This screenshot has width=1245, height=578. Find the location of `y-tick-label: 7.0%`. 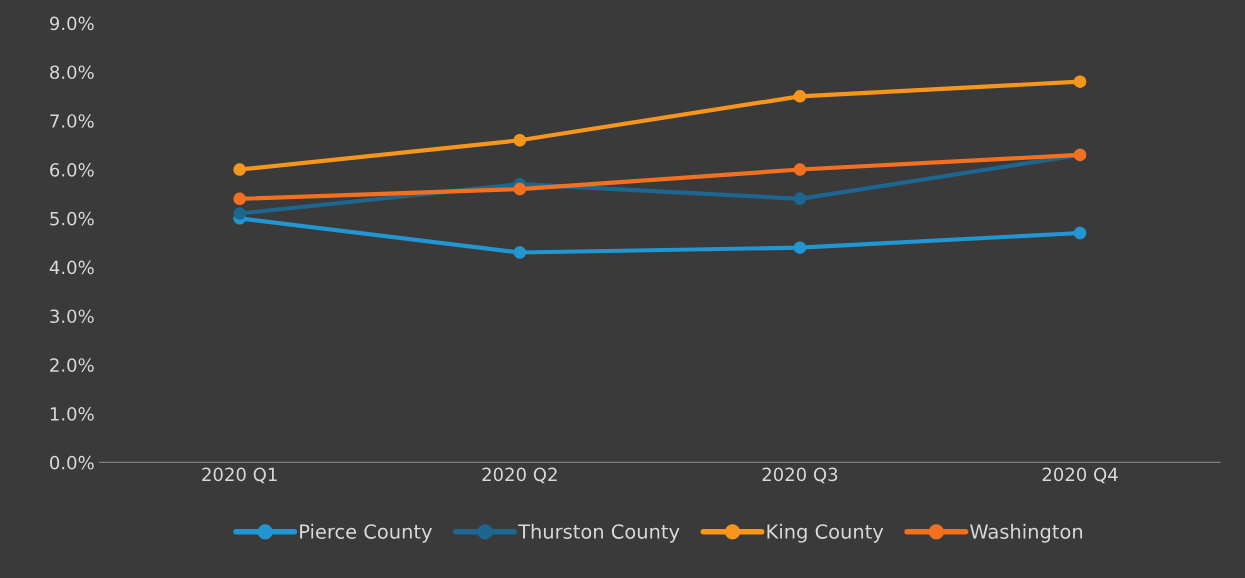

y-tick-label: 7.0% is located at coordinates (72, 121).